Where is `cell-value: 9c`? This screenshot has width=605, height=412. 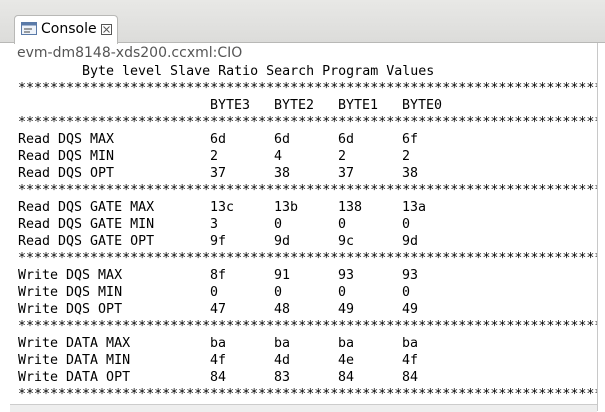 cell-value: 9c is located at coordinates (346, 241).